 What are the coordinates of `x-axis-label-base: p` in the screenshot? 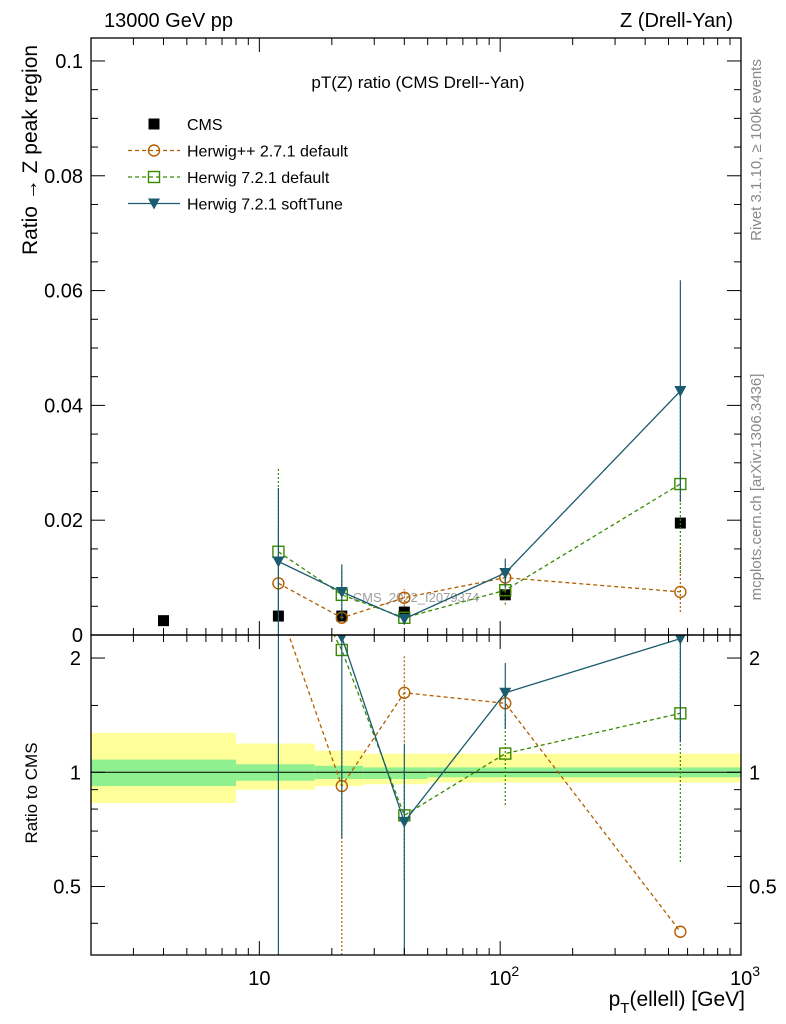 It's located at (615, 999).